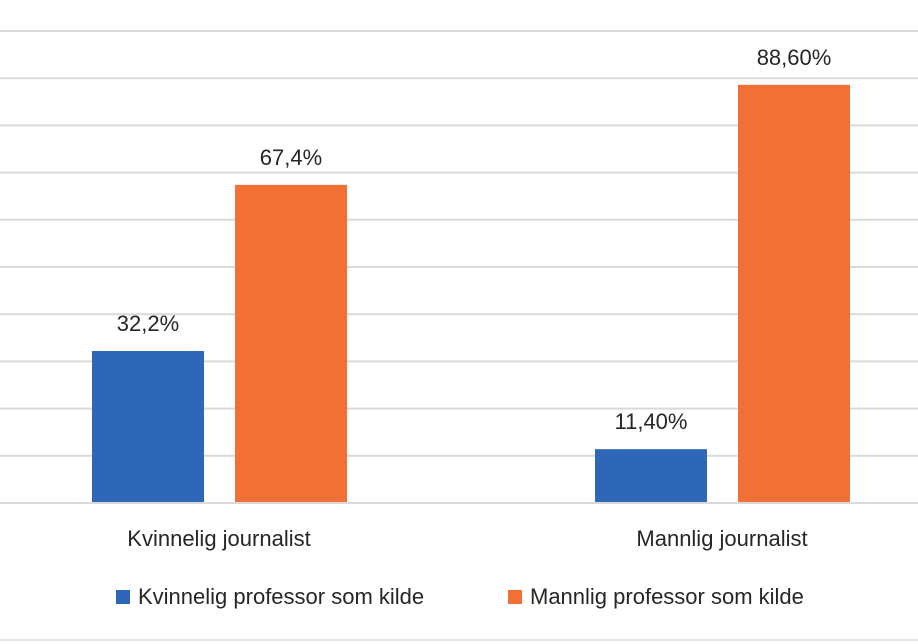 The width and height of the screenshot is (918, 644). I want to click on x-tick-label: Kvinnelig journalist, so click(218, 538).